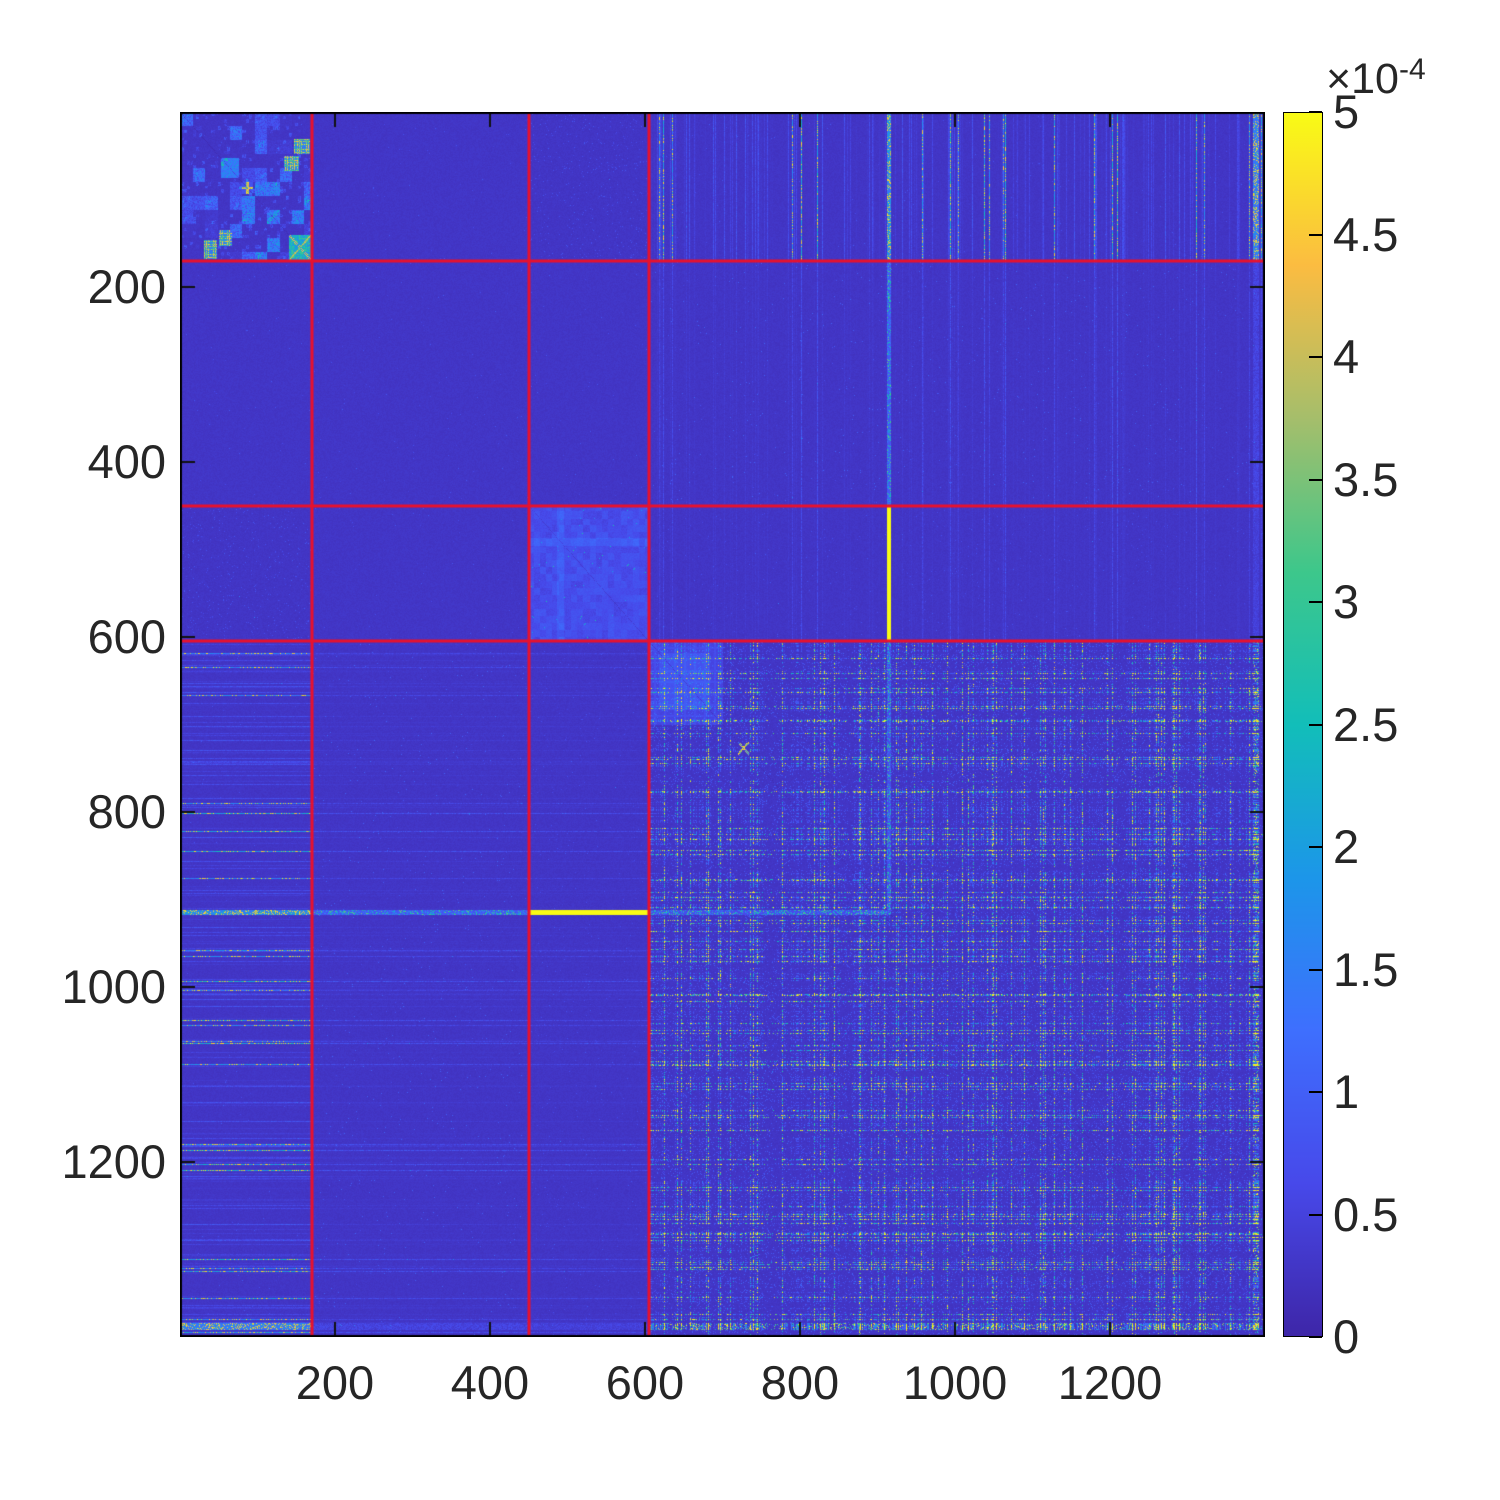  Describe the element at coordinates (1346, 846) in the screenshot. I see `colorbar-tick-label: 2` at that location.